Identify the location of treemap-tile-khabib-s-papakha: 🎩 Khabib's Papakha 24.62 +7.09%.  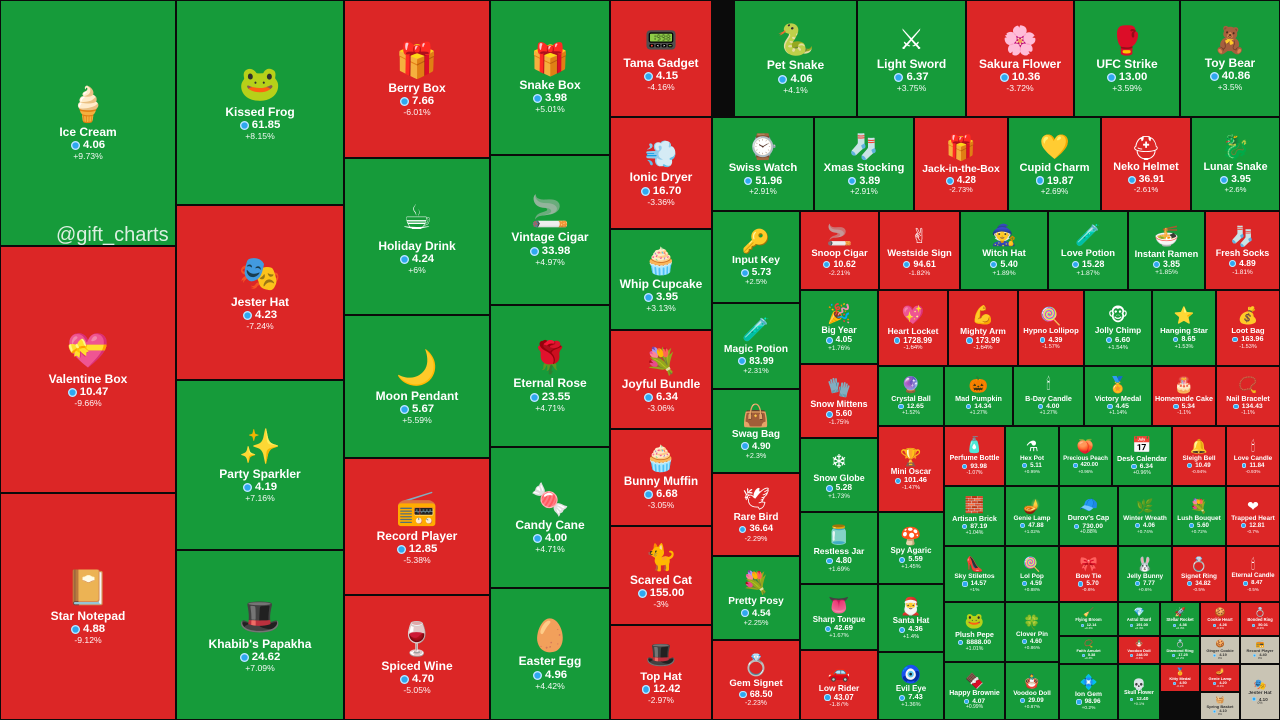
(260, 635).